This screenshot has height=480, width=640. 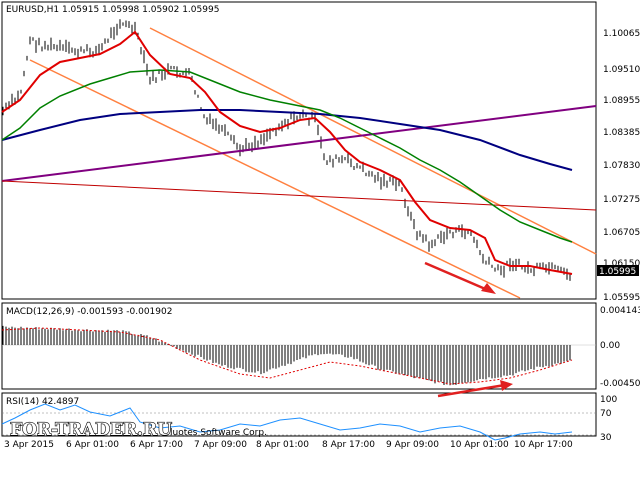 I want to click on current-price-label: 1.05995, so click(x=617, y=272).